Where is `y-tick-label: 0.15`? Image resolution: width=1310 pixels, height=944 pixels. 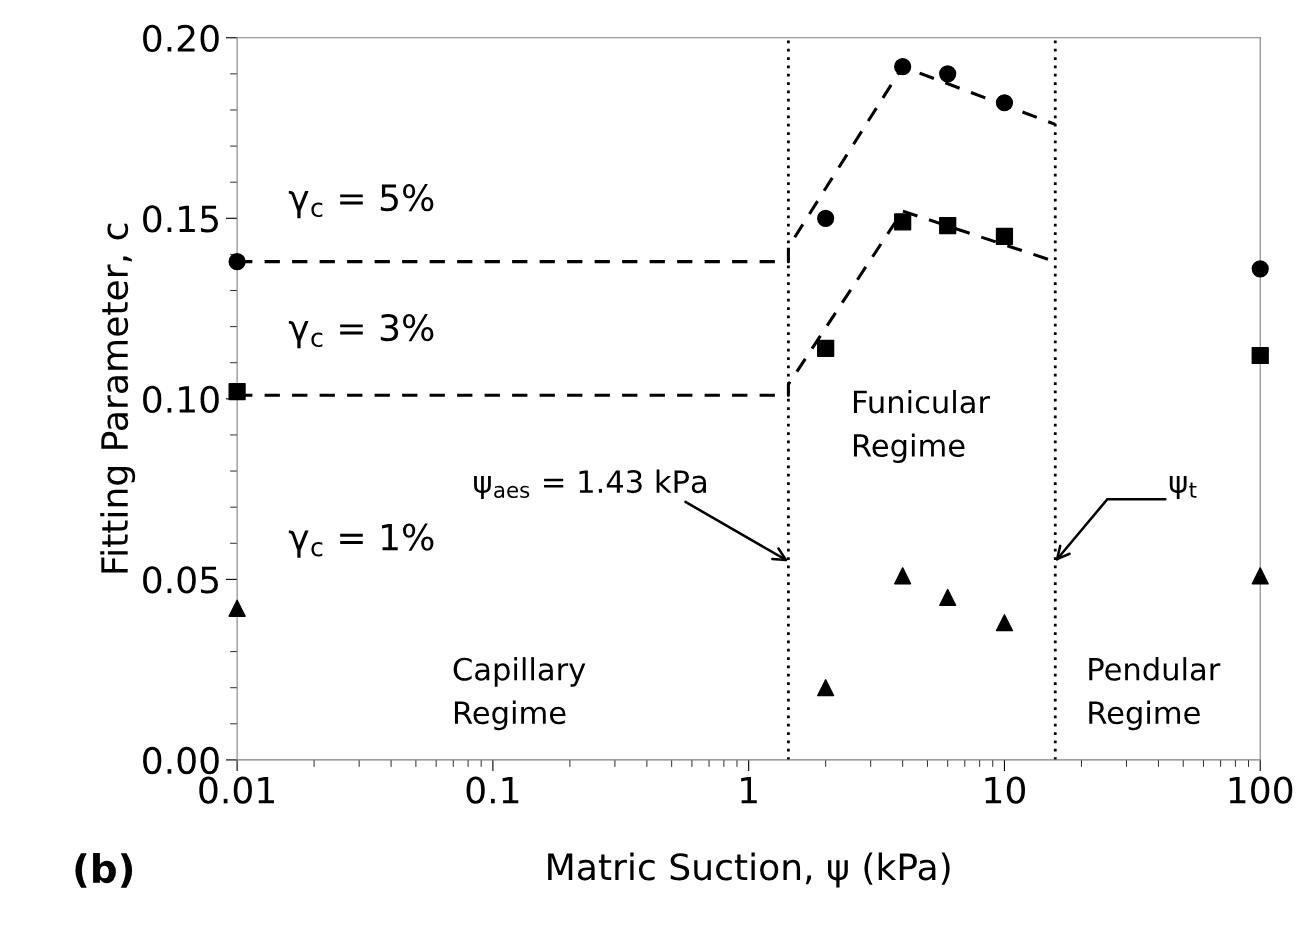
y-tick-label: 0.15 is located at coordinates (180, 219).